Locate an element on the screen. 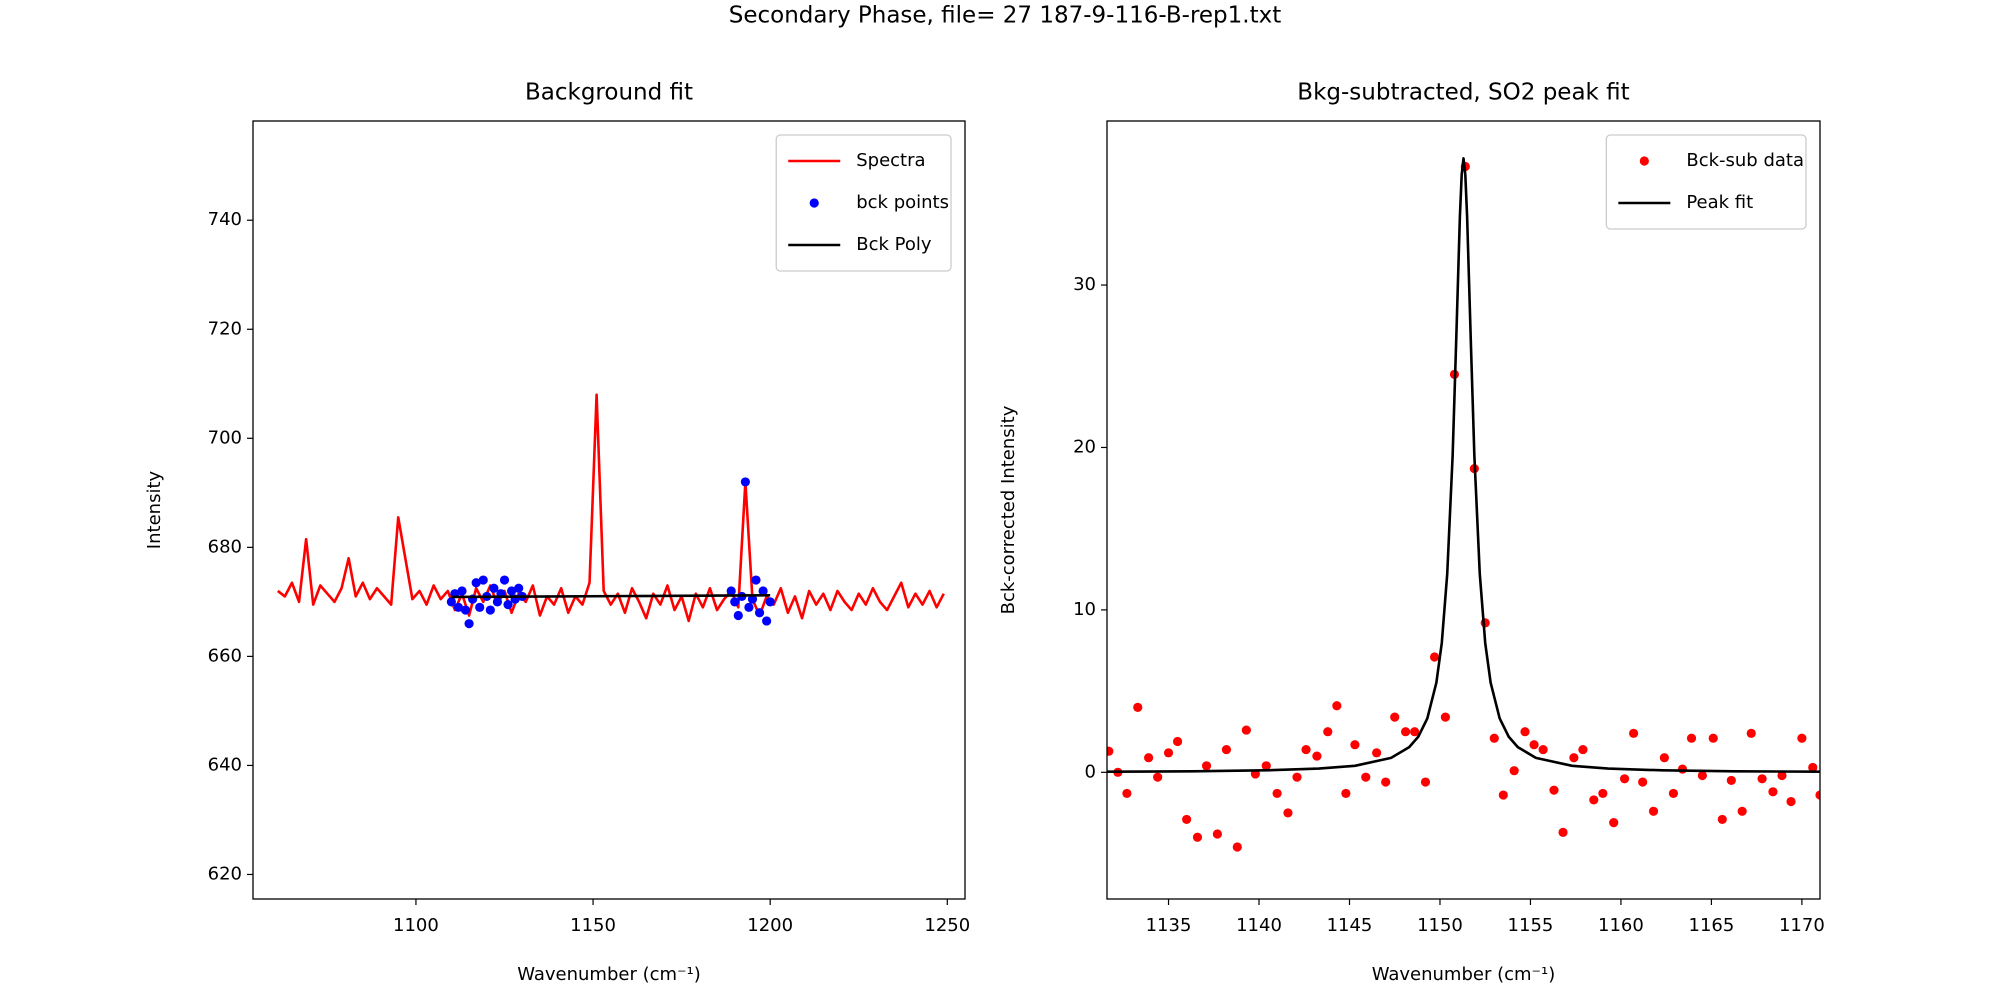  legend: Spectra bck points Bck Poly is located at coordinates (863, 203).